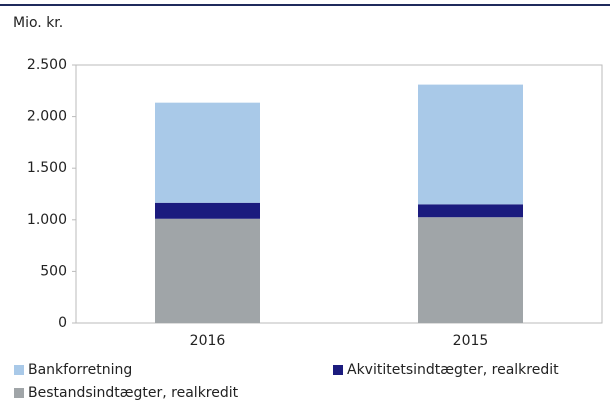  What do you see at coordinates (53, 271) in the screenshot?
I see `y-tick-label: 500` at bounding box center [53, 271].